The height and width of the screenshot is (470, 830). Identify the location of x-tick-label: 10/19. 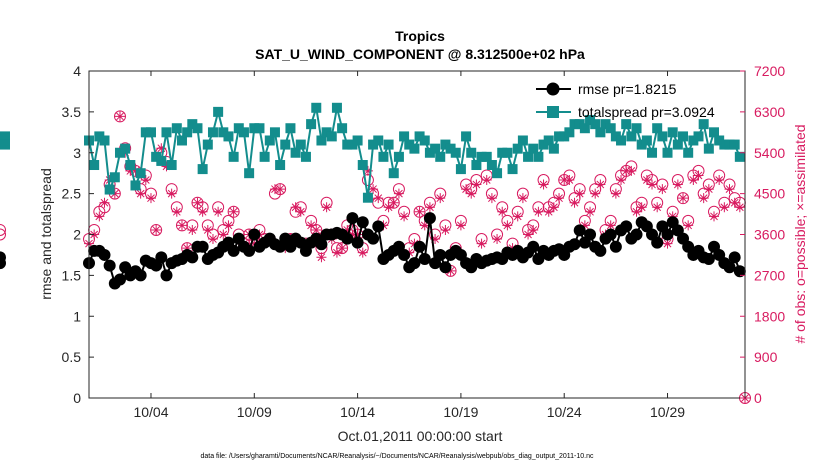
(460, 412).